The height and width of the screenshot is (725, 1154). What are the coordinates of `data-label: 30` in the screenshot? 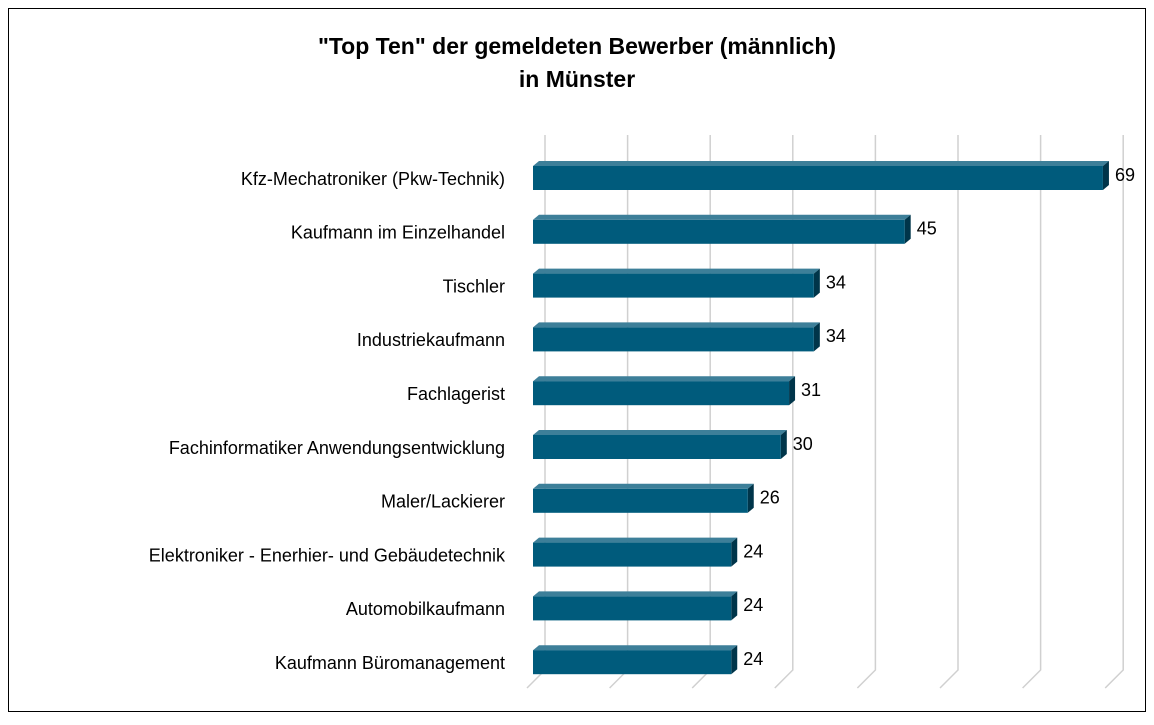 It's located at (803, 444).